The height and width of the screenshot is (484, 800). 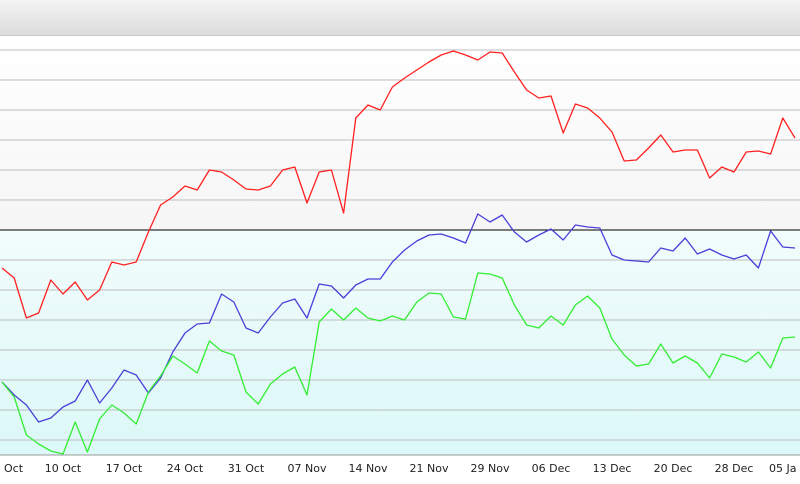 What do you see at coordinates (400, 17) in the screenshot?
I see `top-bar` at bounding box center [400, 17].